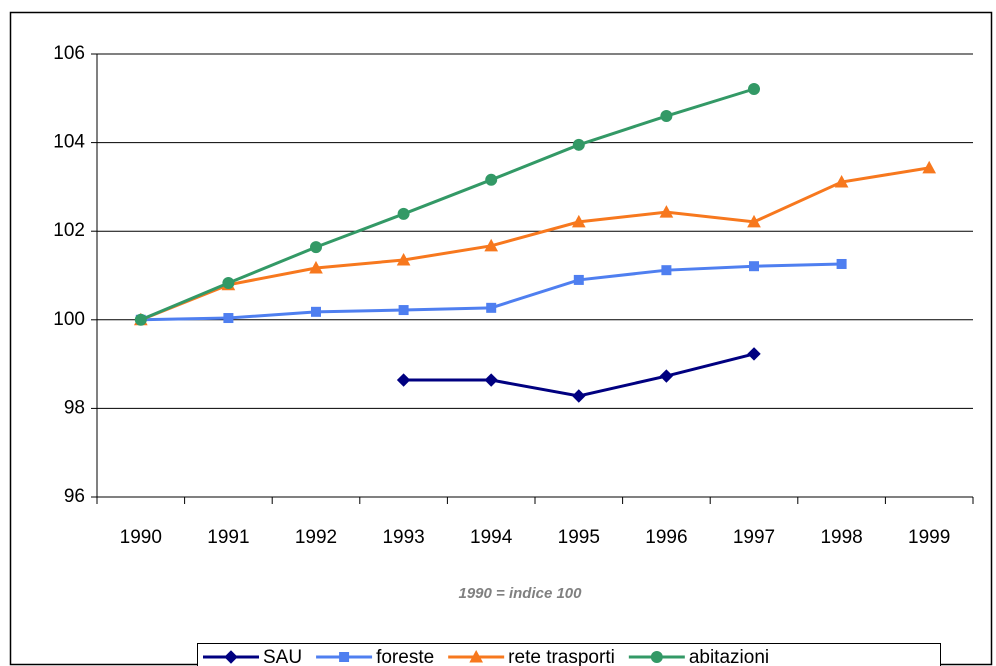 This screenshot has width=996, height=666. I want to click on y-tick-label: 104, so click(69, 142).